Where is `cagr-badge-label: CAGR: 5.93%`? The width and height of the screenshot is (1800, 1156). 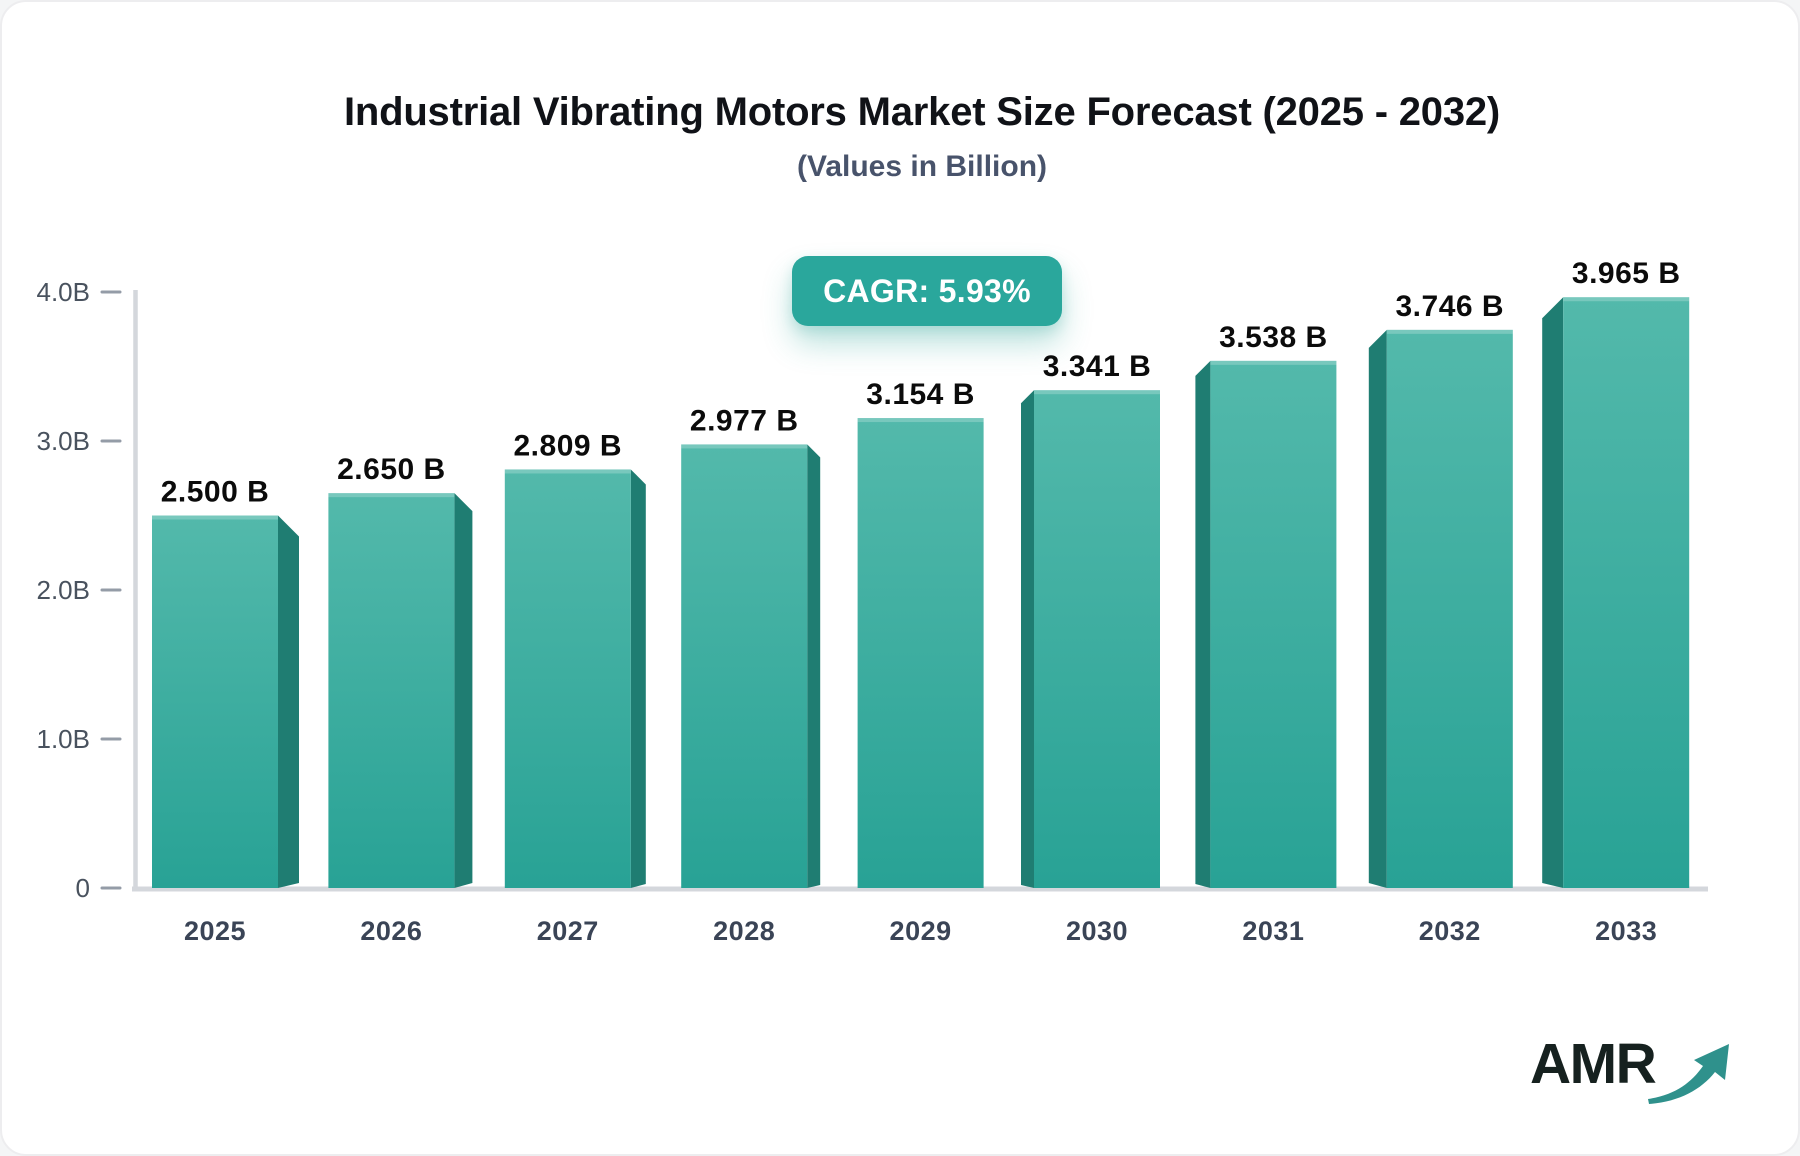
cagr-badge-label: CAGR: 5.93% is located at coordinates (927, 290).